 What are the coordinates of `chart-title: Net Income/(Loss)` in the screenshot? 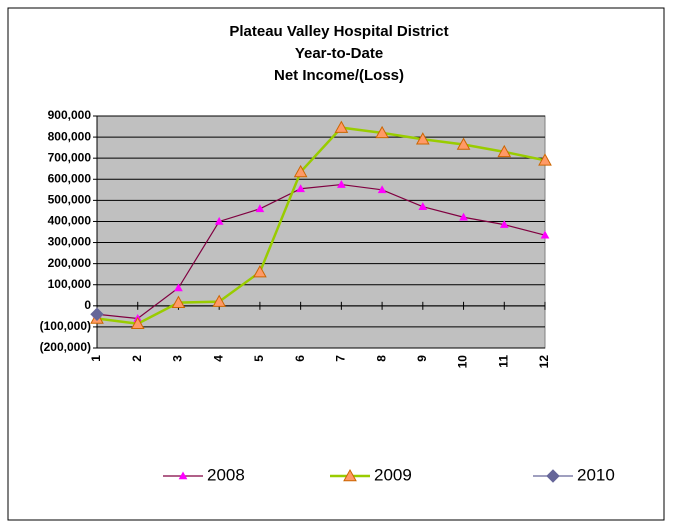 It's located at (339, 75).